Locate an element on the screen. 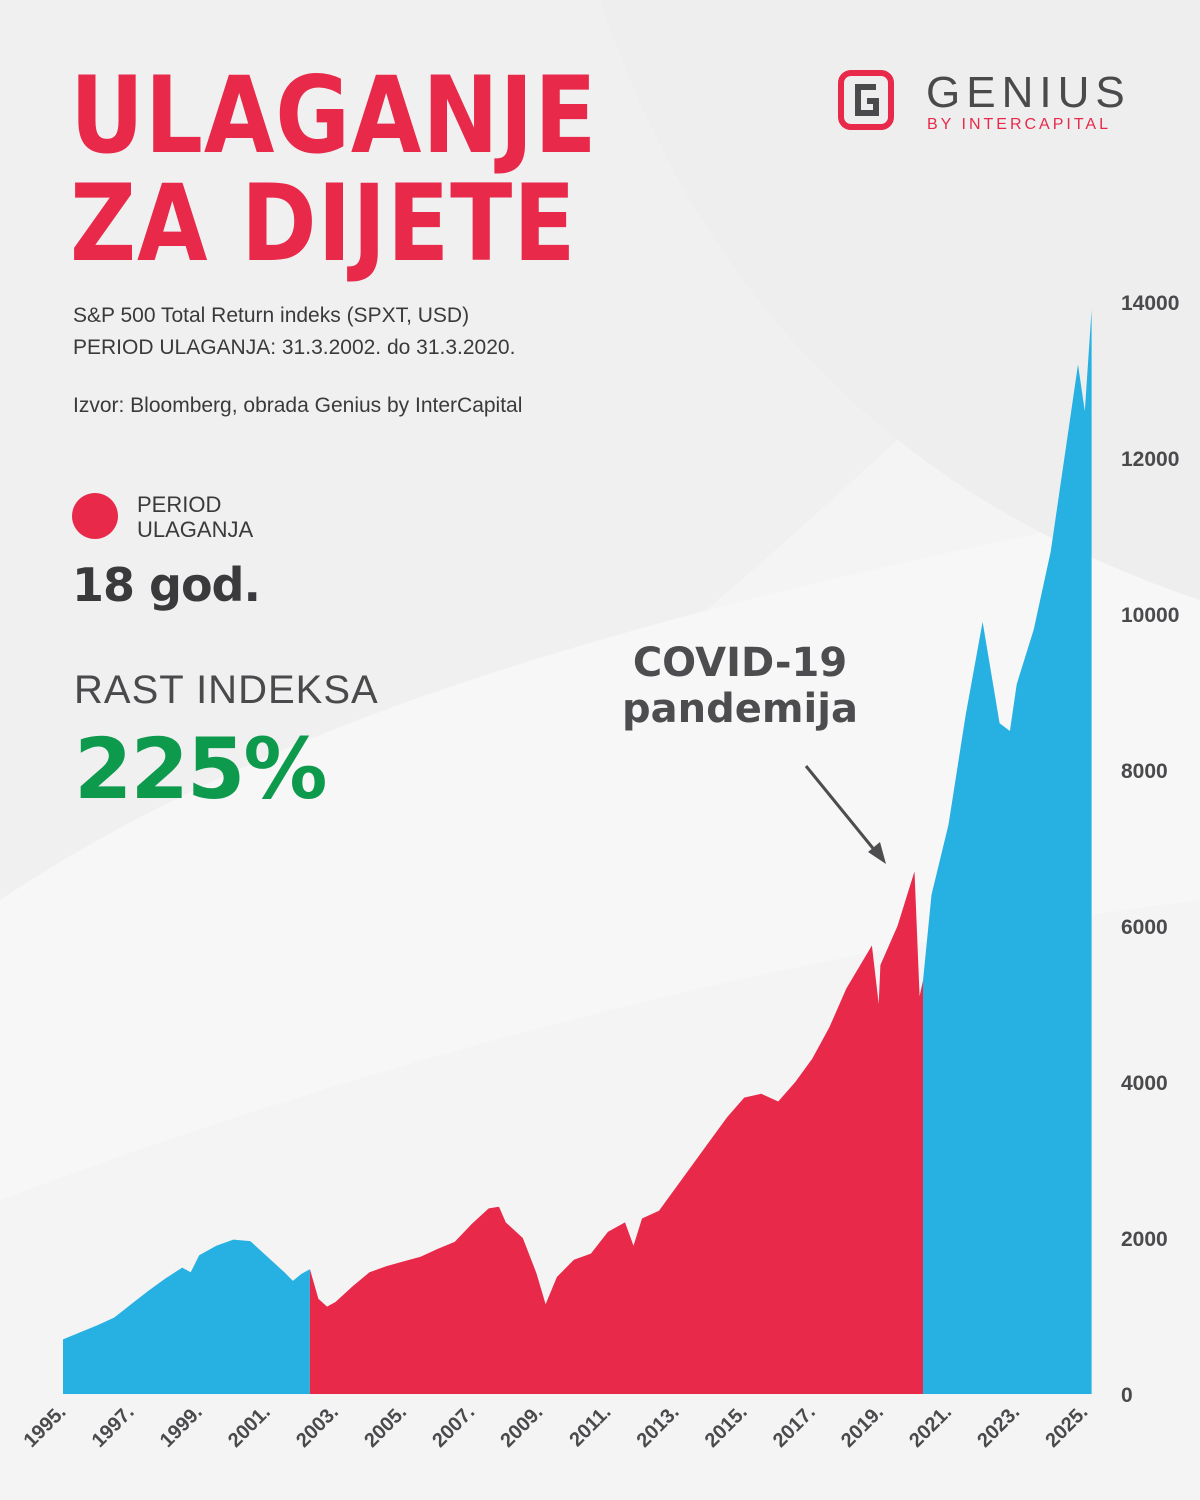 The height and width of the screenshot is (1500, 1200). x-tick-label: 2009. is located at coordinates (521, 1426).